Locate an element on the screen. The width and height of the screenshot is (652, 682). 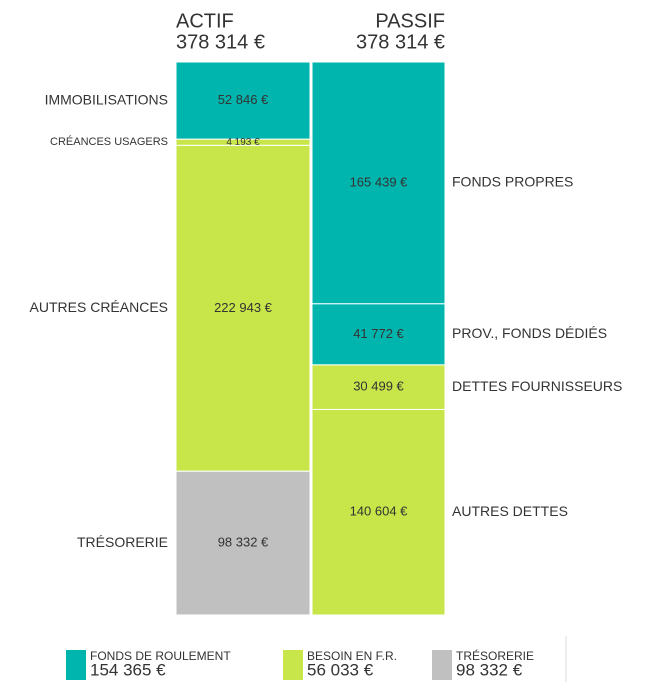
segment-name: CRÉANCES USAGERS is located at coordinates (109, 141).